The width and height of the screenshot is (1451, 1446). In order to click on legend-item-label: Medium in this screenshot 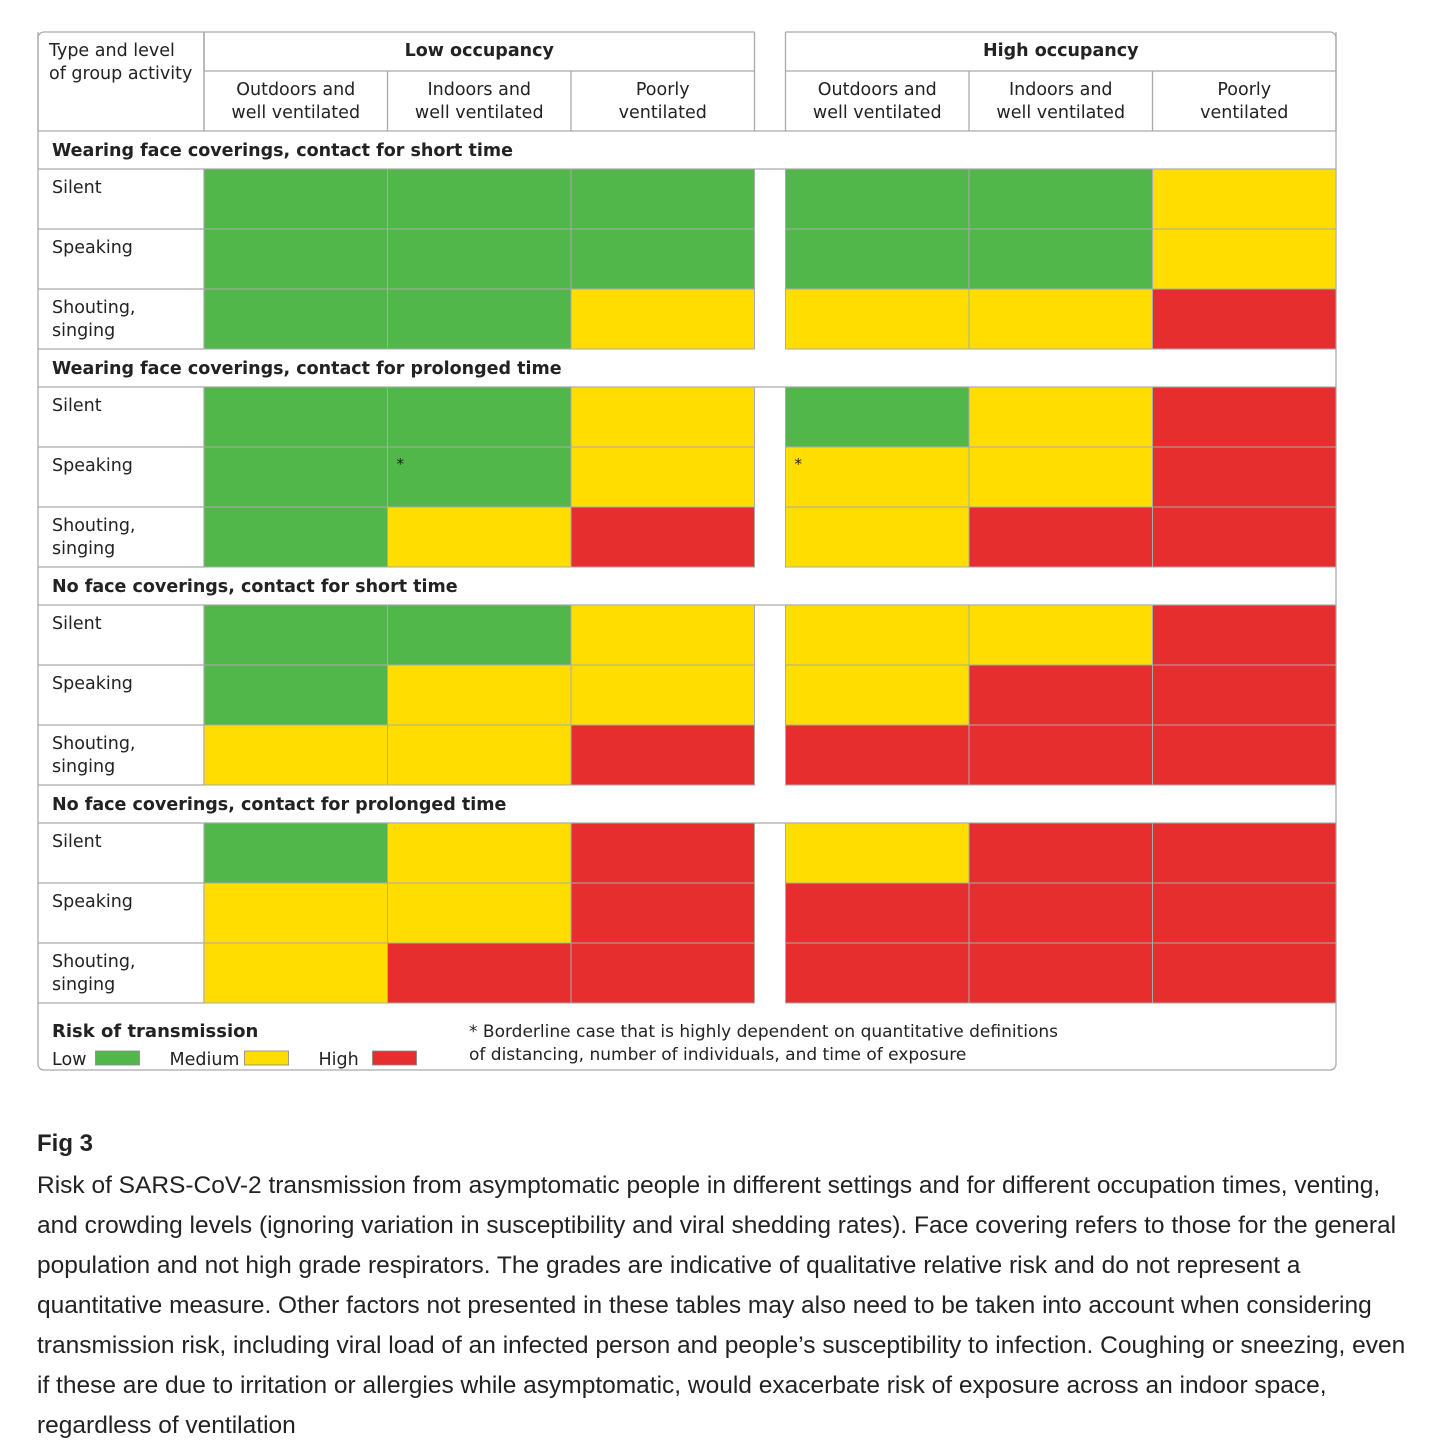, I will do `click(205, 1060)`.